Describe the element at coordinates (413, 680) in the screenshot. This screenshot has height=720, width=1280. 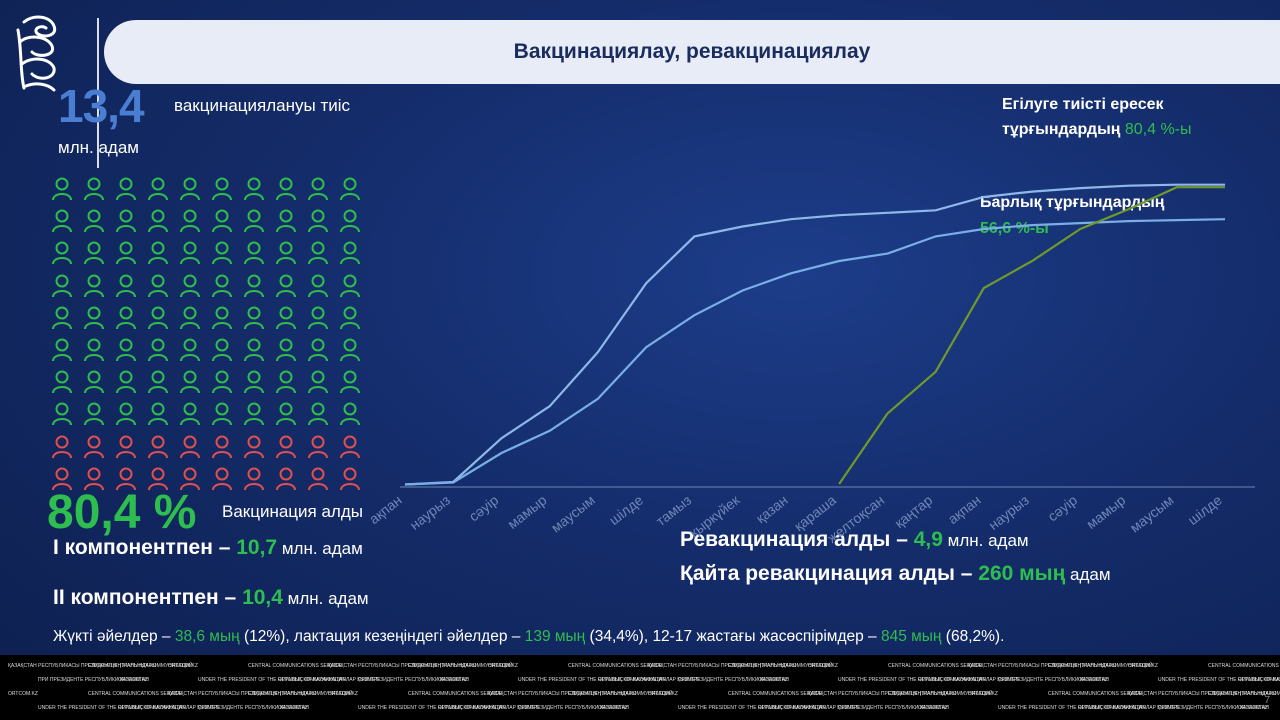
I see `footer-text: ПРИ ПРЕЗИДЕНТЕ РЕСПУБЛИКИ КАЗАХСТАН` at that location.